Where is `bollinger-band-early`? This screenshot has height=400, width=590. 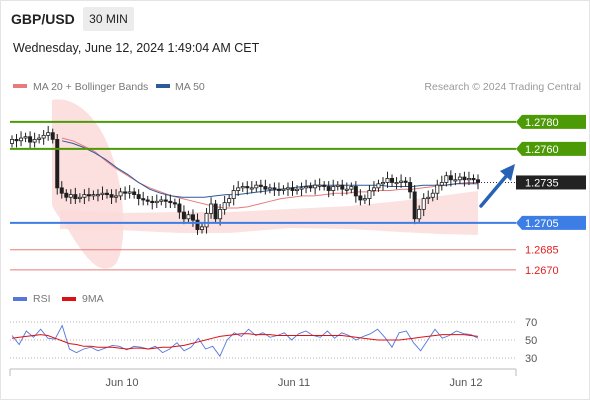
bollinger-band-early is located at coordinates (88, 184).